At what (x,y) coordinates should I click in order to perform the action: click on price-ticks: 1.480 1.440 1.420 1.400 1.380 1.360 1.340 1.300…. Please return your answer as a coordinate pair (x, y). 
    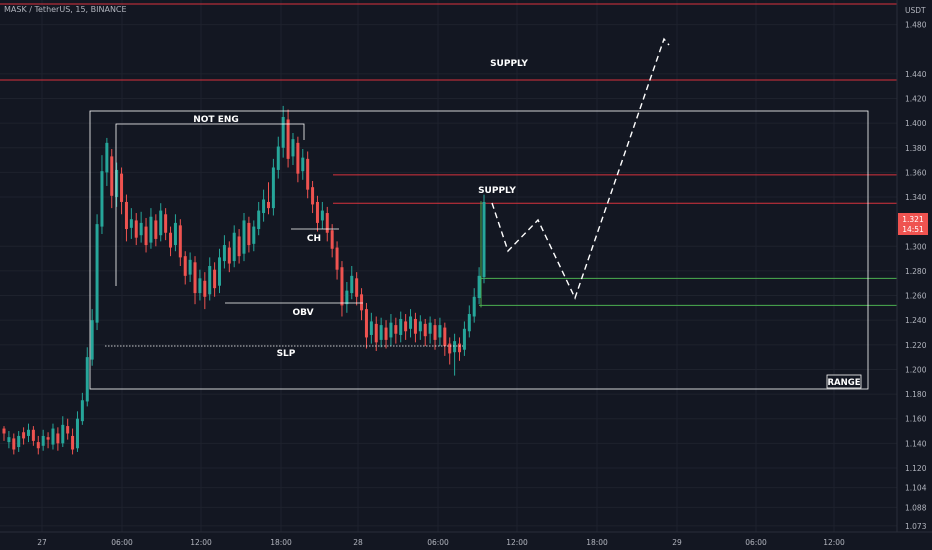
    Looking at the image, I should click on (916, 276).